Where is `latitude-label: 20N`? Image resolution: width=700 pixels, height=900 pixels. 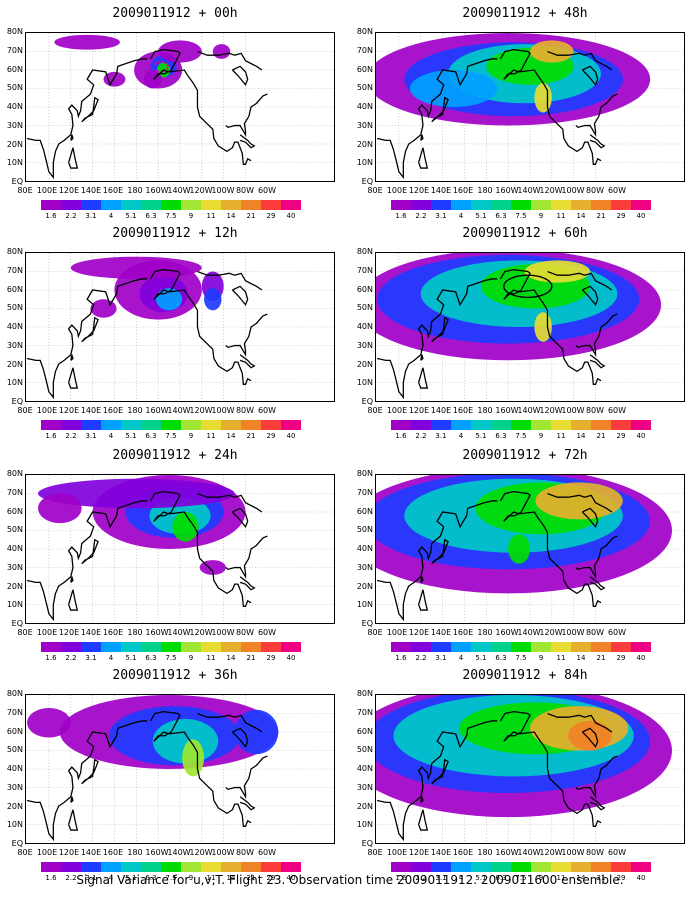
latitude-label: 20N is located at coordinates (14, 144).